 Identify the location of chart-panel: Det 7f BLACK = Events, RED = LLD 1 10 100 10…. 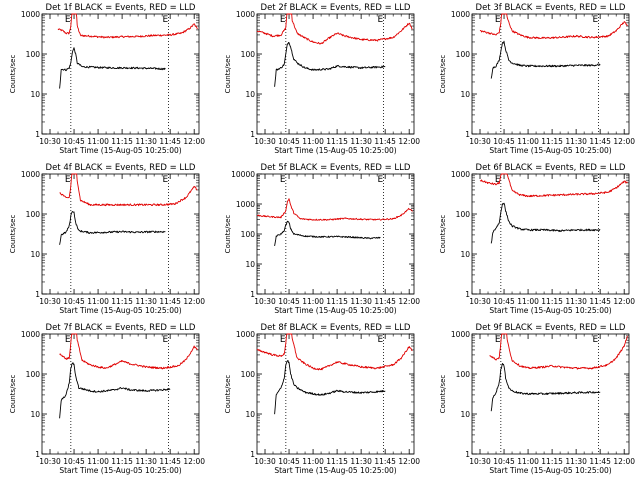
(107, 399).